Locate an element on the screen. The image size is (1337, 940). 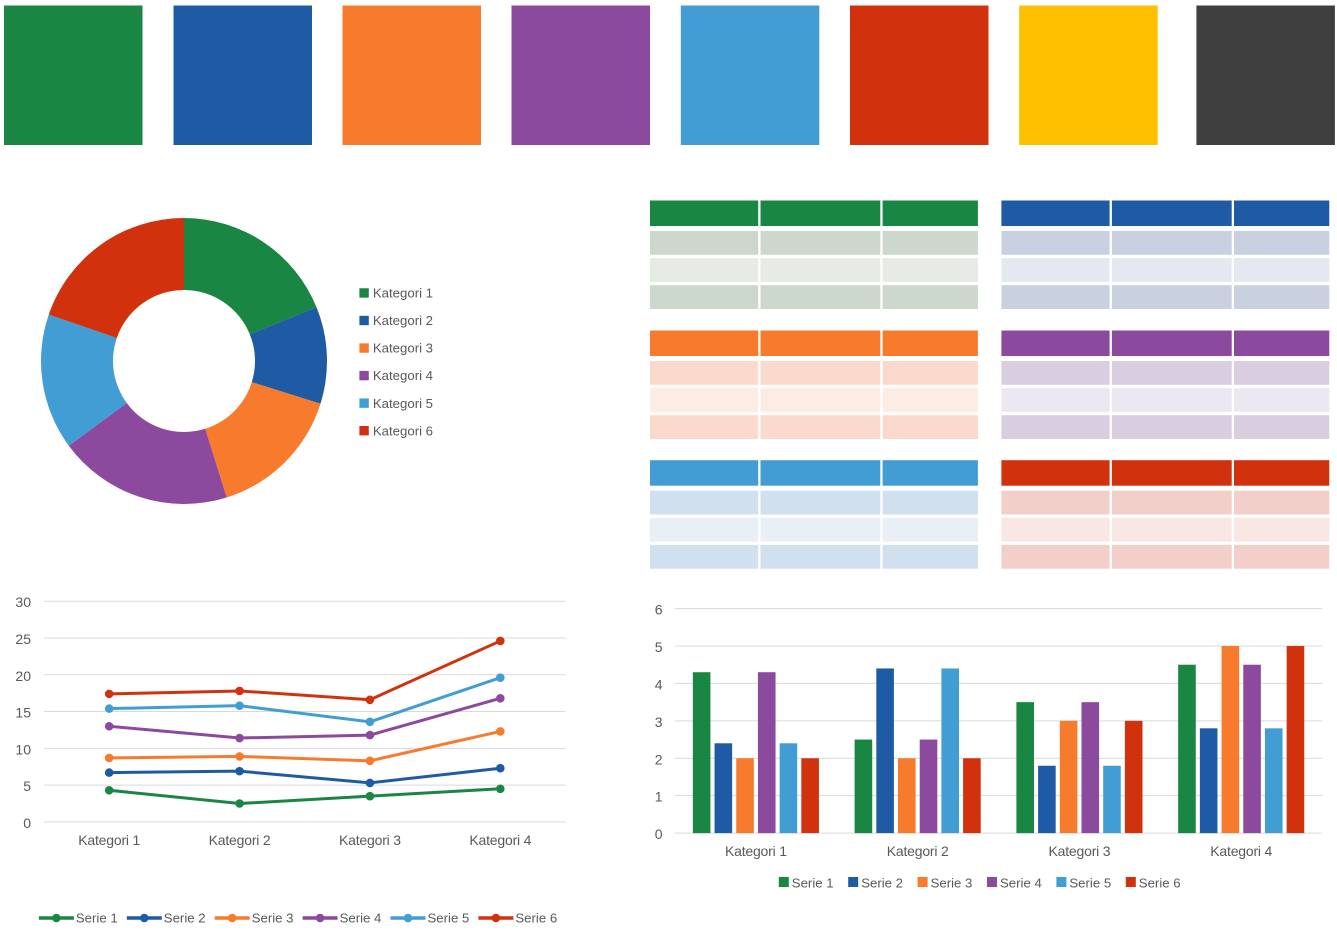
svg-text: 20 is located at coordinates (23, 676).